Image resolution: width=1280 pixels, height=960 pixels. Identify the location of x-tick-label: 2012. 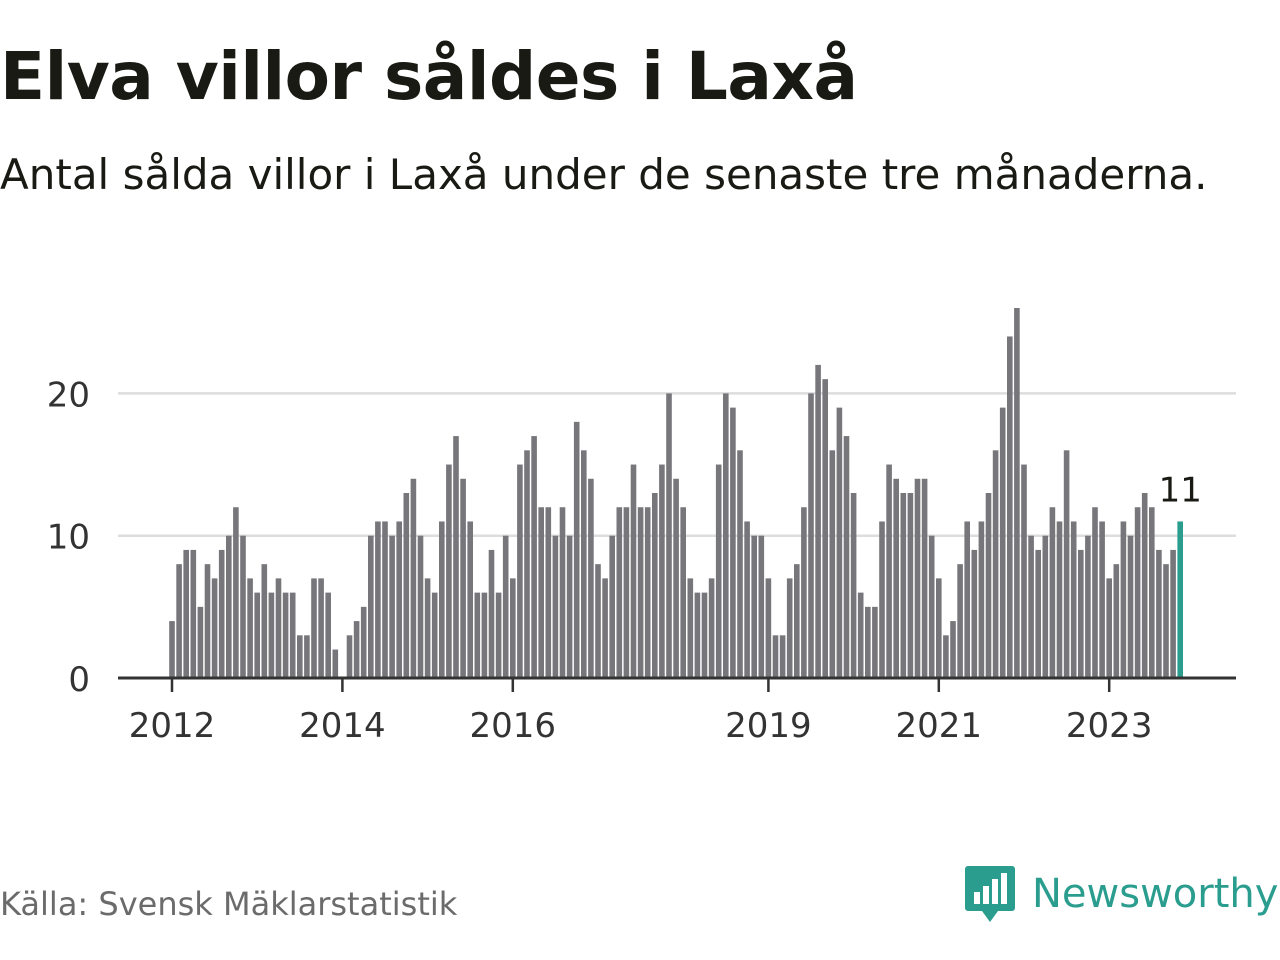
(172, 726).